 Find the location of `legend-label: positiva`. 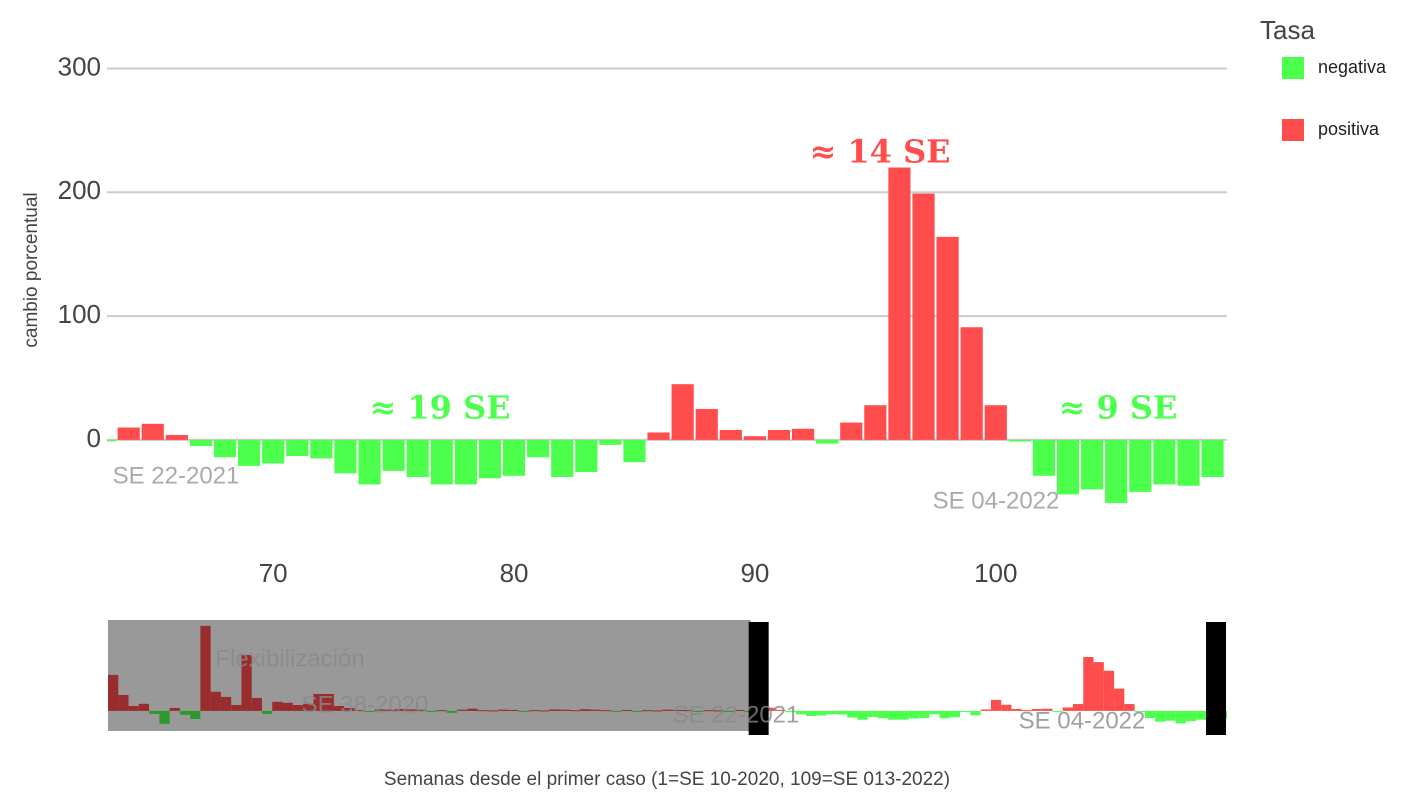

legend-label: positiva is located at coordinates (1349, 129).